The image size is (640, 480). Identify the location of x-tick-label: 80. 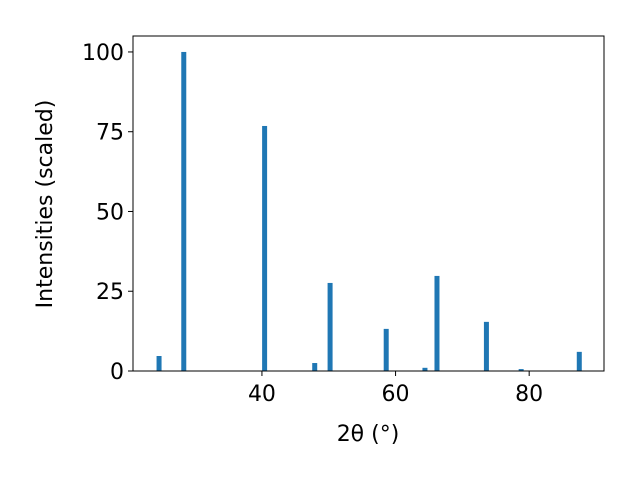
(529, 394).